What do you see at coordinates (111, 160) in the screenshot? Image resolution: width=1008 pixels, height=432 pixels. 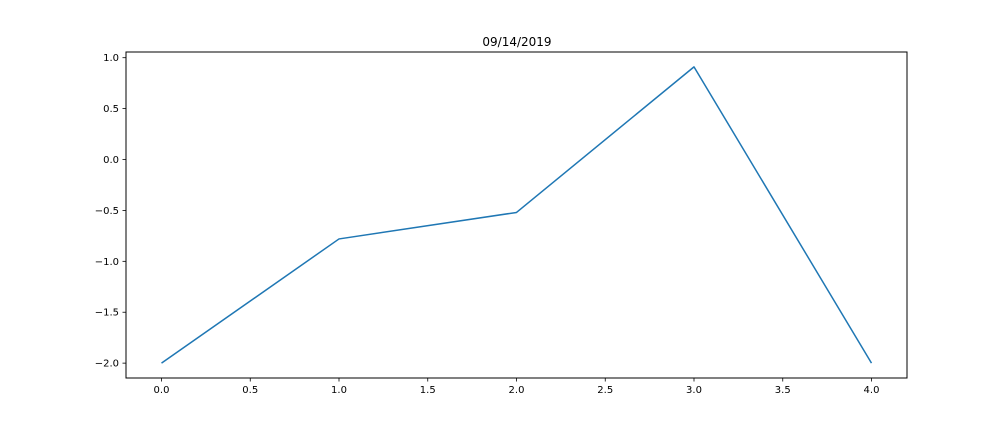 I see `y-tick-label: 0.0` at bounding box center [111, 160].